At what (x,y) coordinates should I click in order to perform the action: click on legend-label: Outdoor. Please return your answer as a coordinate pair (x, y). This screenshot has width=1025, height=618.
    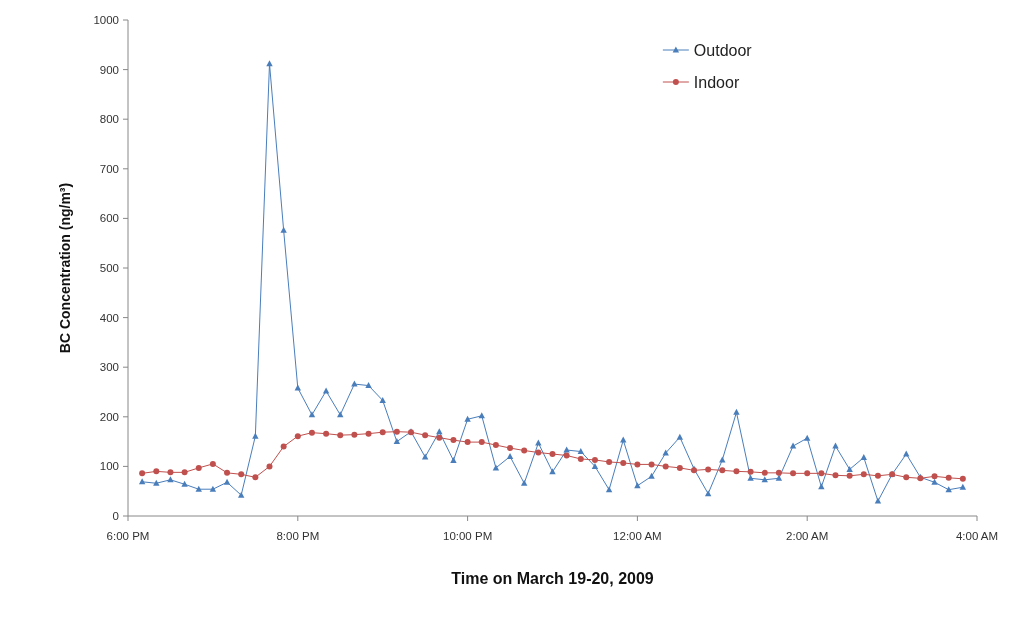
    Looking at the image, I should click on (723, 50).